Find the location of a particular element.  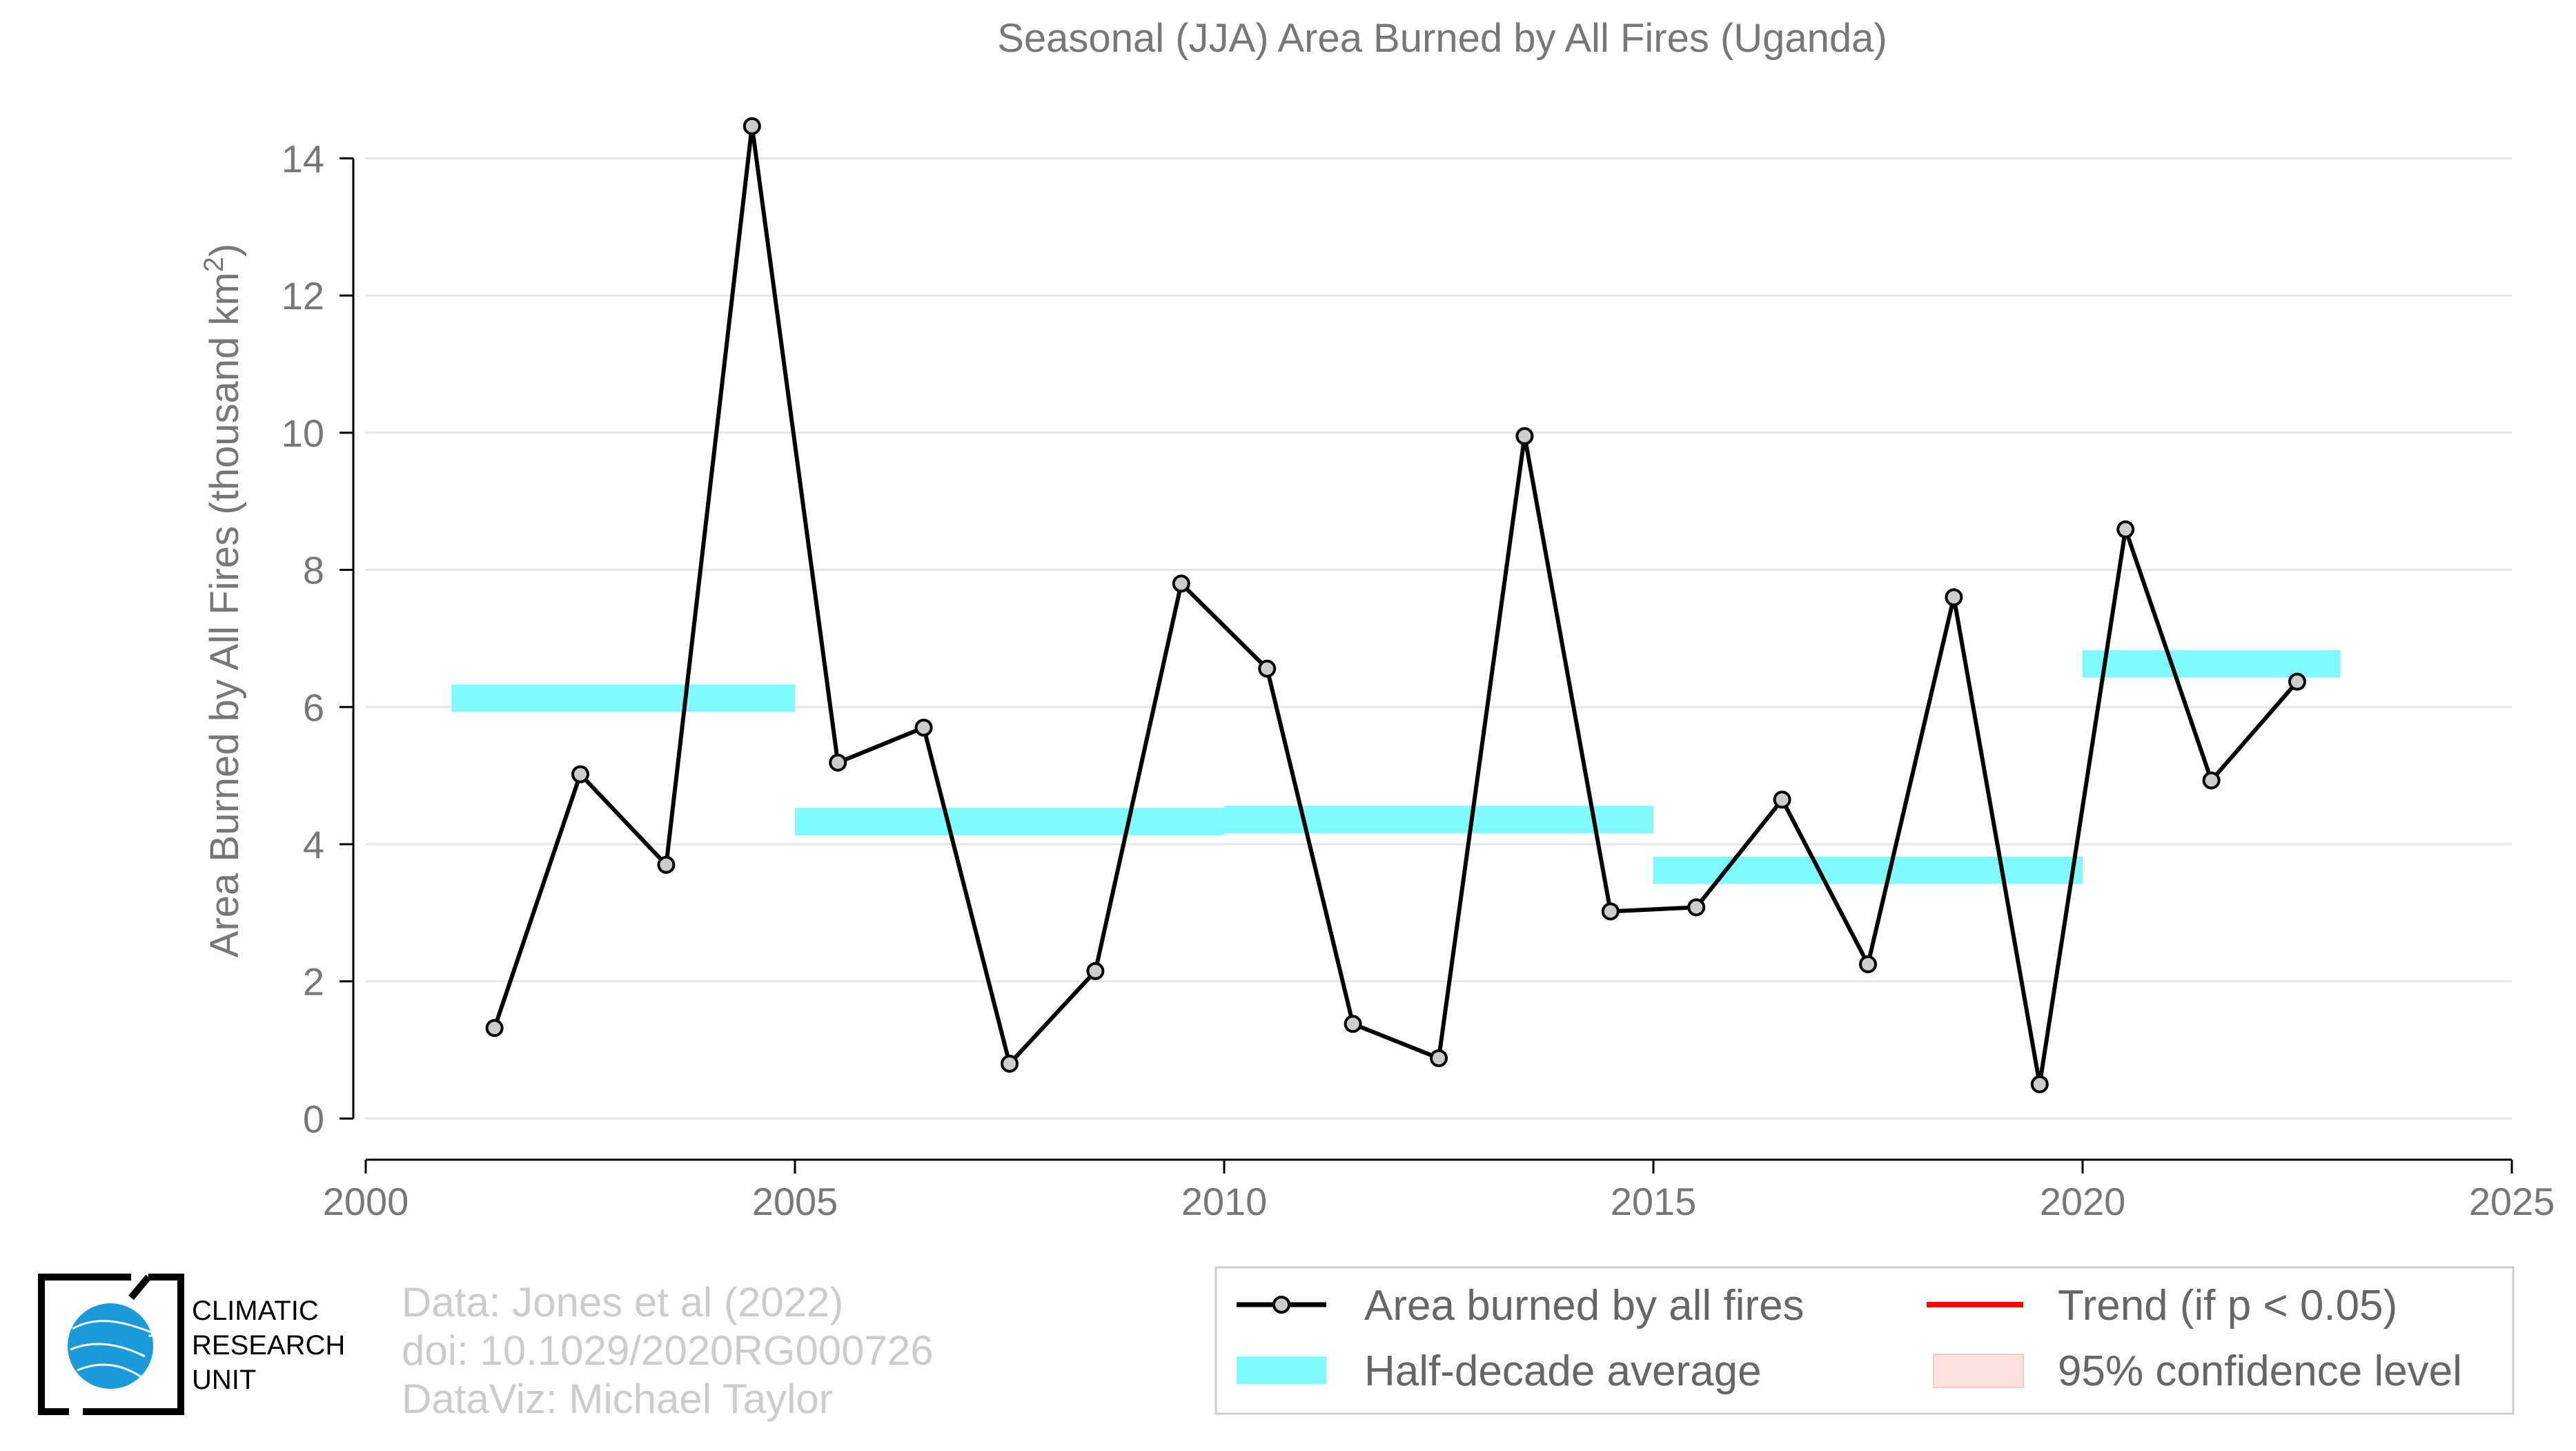

y-axis-label-superscript: 2 is located at coordinates (214, 264).